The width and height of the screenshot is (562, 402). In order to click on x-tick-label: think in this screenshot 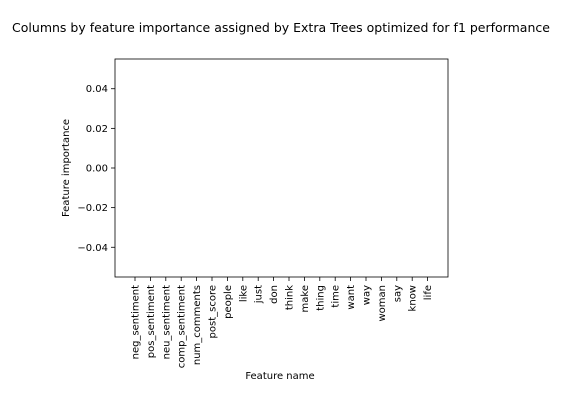, I will do `click(290, 297)`.